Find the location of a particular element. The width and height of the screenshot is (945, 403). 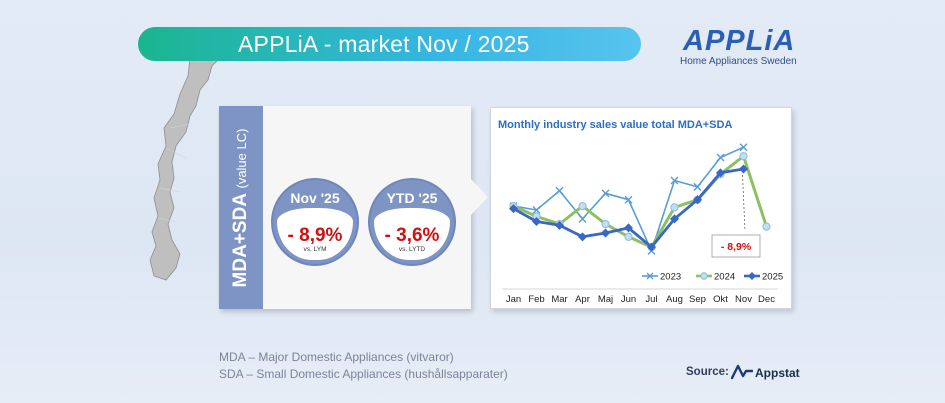

title-banner is located at coordinates (389, 44).